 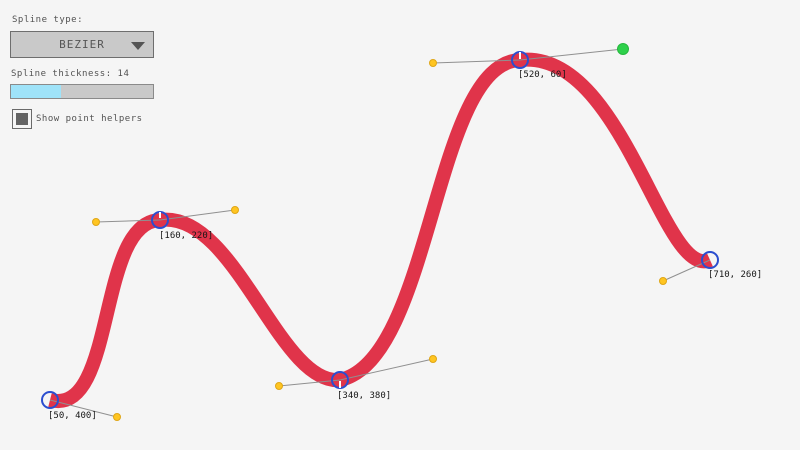 What do you see at coordinates (364, 396) in the screenshot?
I see `point-coordinates-label: [340, 380]` at bounding box center [364, 396].